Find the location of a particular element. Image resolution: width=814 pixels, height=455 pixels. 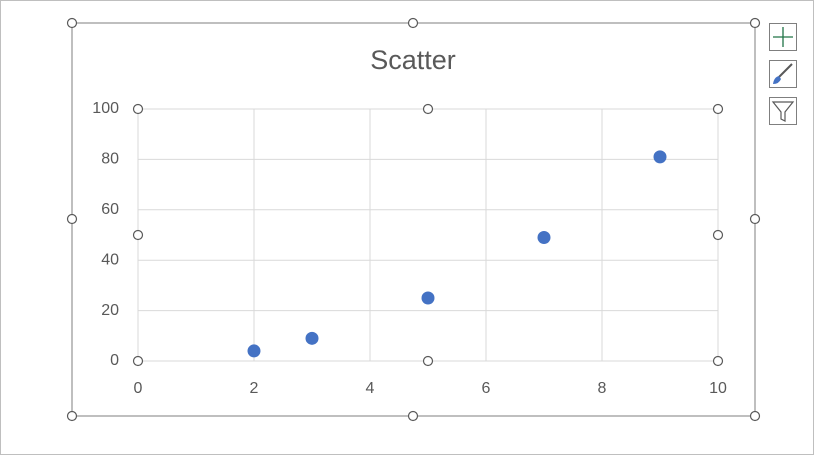

chart-elements-button is located at coordinates (783, 37).